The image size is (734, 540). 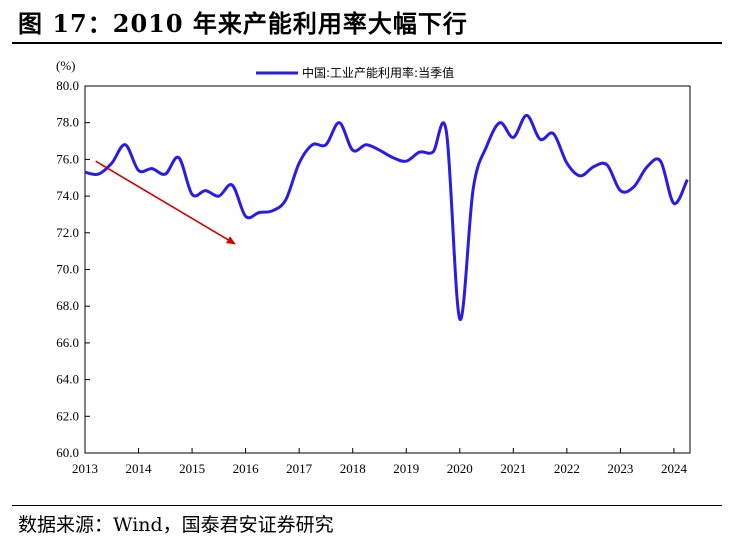 What do you see at coordinates (67, 452) in the screenshot?
I see `y-tick-label: 60.0` at bounding box center [67, 452].